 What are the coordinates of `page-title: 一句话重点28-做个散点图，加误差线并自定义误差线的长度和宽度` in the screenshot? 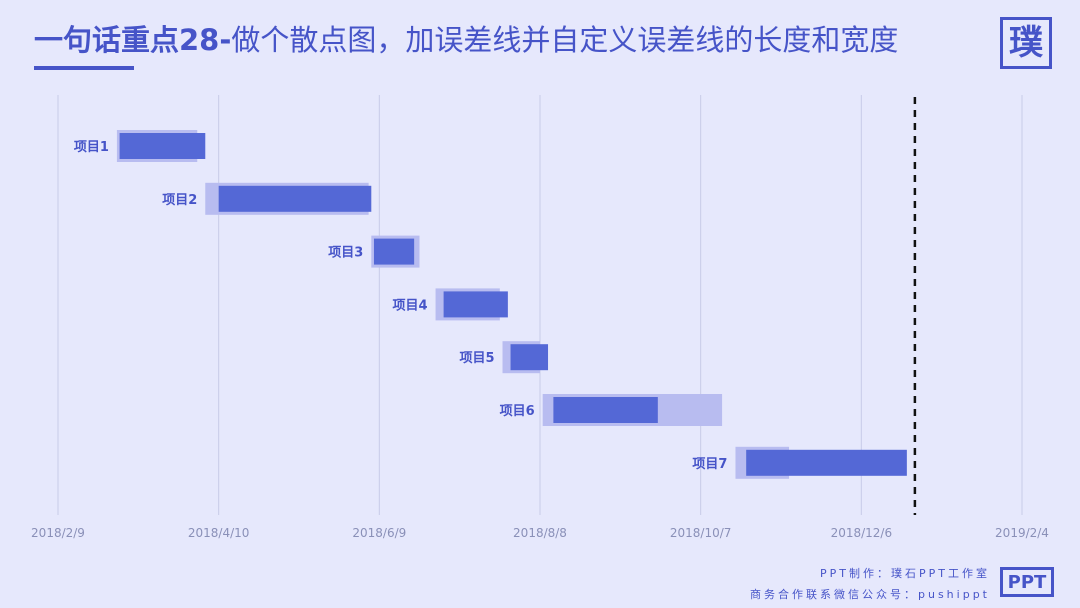 It's located at (466, 40).